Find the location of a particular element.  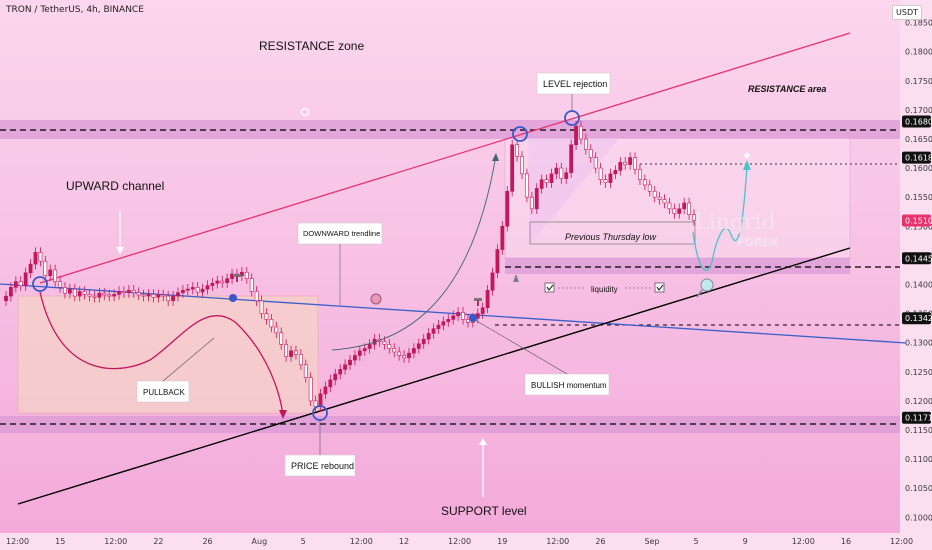

price-tick-5: 0.1600 is located at coordinates (918, 168).